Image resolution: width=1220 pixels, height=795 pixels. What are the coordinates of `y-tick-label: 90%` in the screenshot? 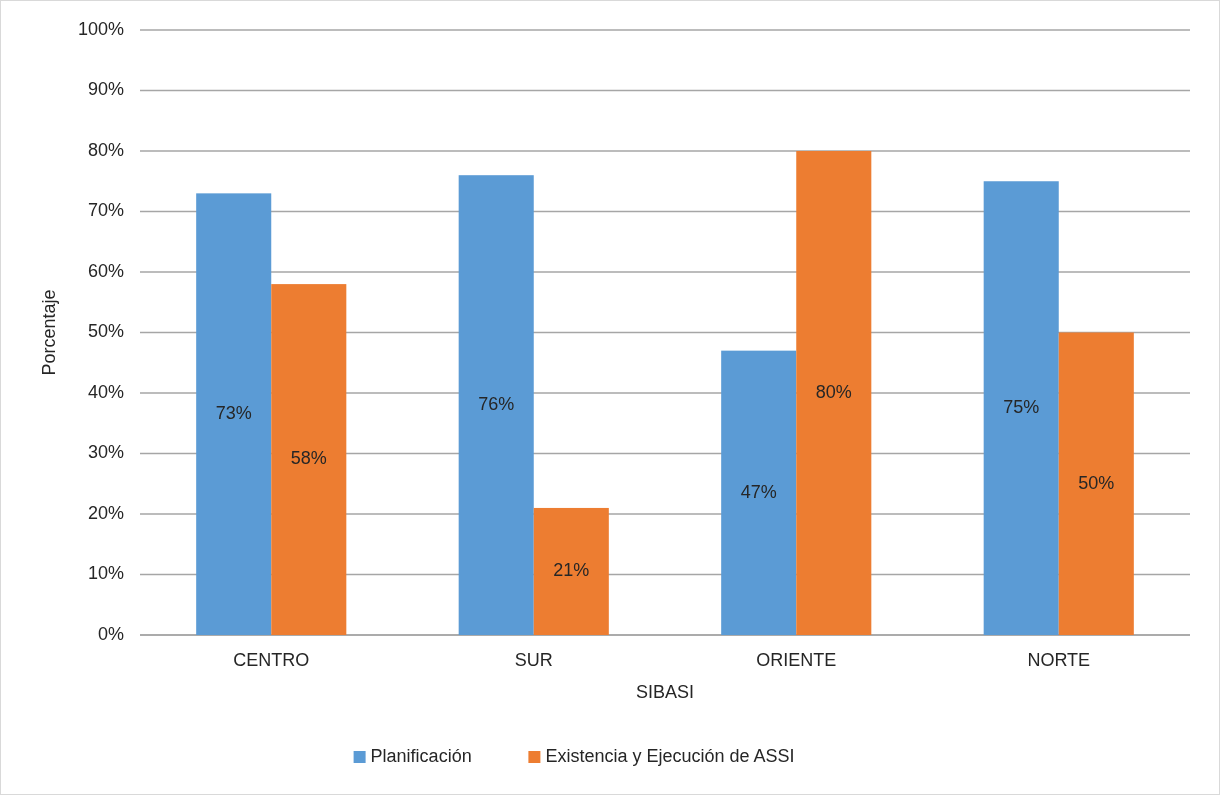 It's located at (105, 89).